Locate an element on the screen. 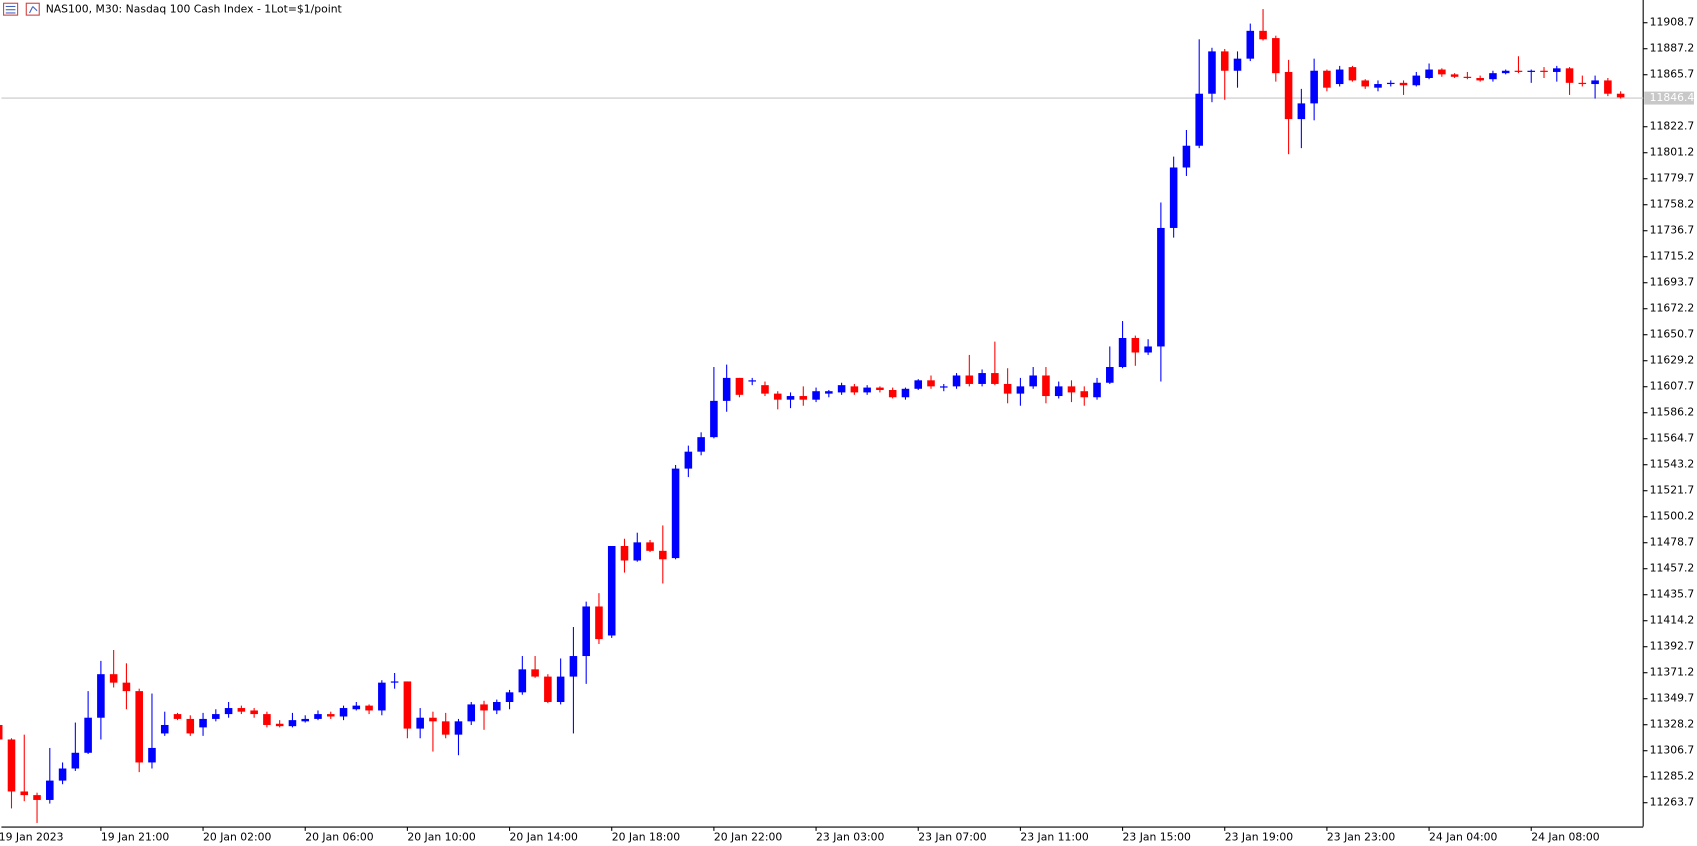 The image size is (1697, 846). y-tick-label: 11306.7 is located at coordinates (1672, 750).